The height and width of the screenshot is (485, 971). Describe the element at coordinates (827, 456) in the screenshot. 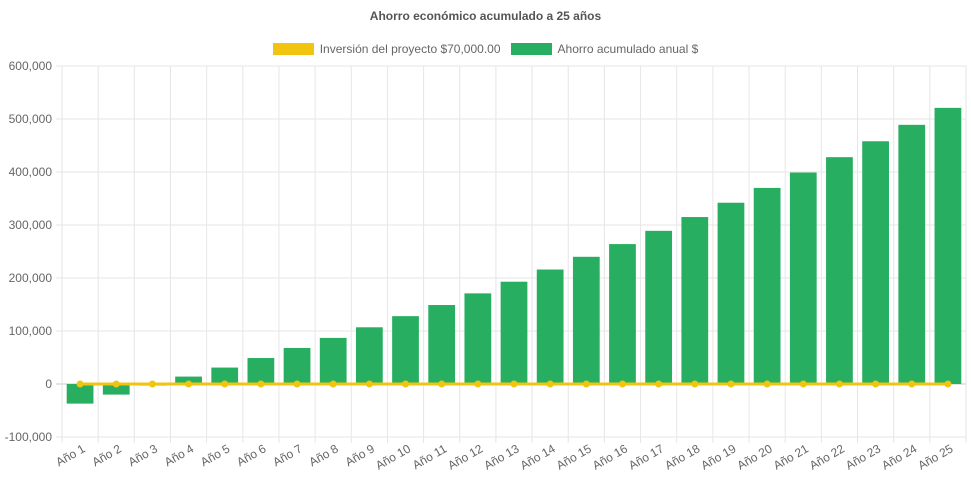

I see `x-tick-label: Año 22` at that location.